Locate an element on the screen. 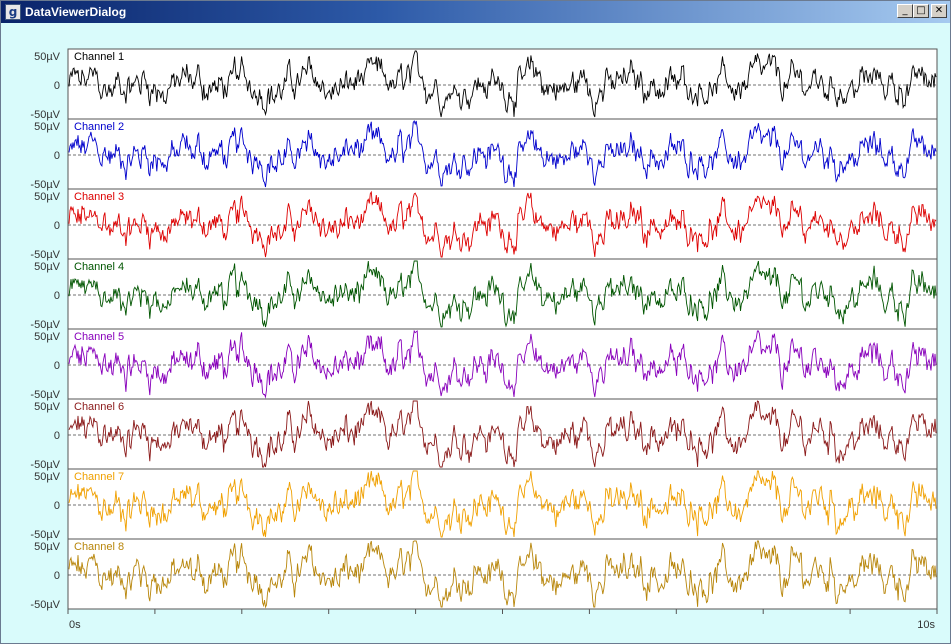 Image resolution: width=951 pixels, height=644 pixels. minimize-button: _ is located at coordinates (905, 11).